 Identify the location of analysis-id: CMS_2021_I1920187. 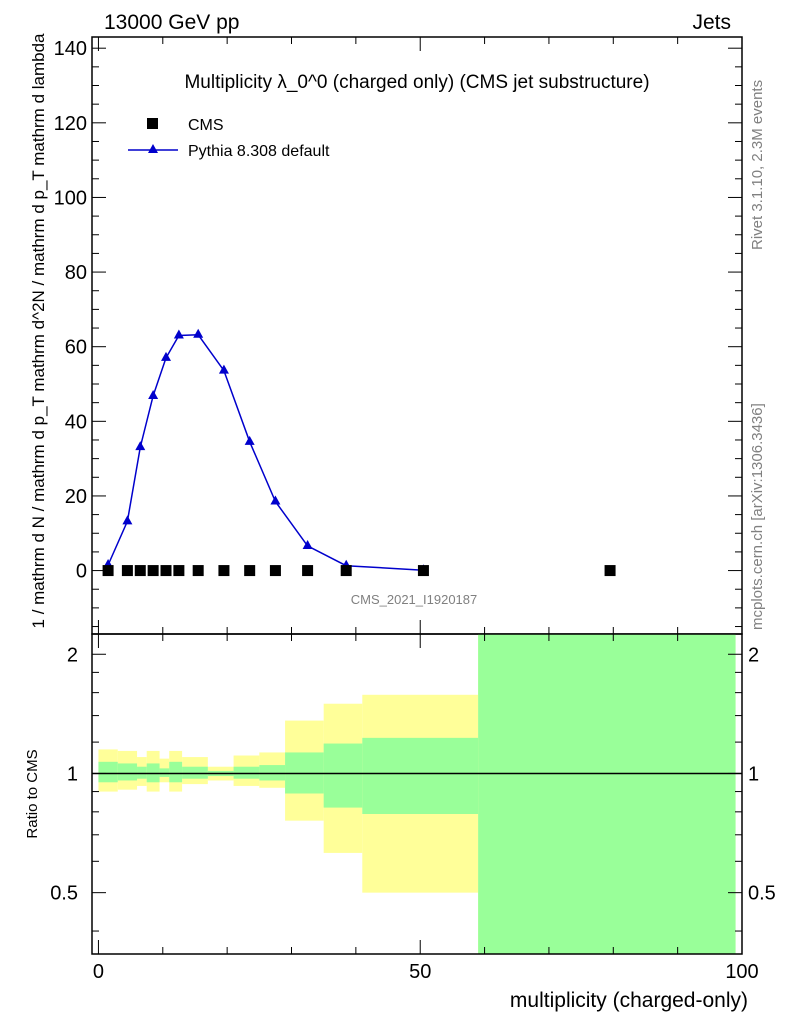
(414, 599).